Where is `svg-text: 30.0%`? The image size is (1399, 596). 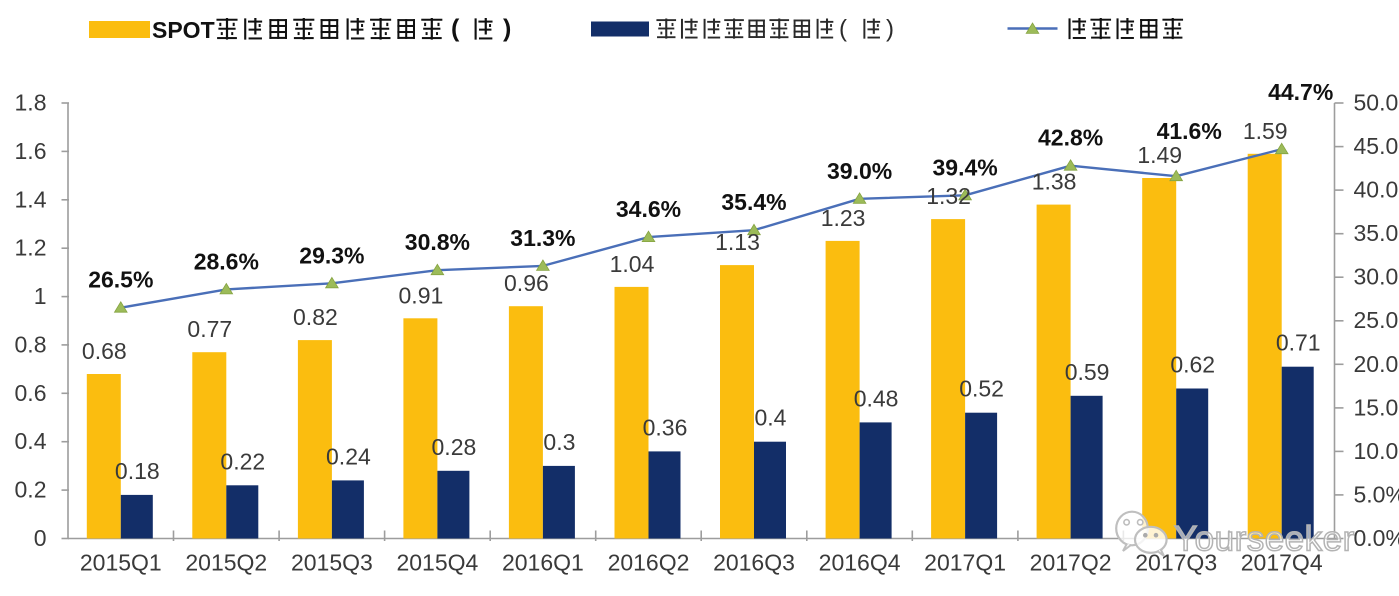 svg-text: 30.0% is located at coordinates (1376, 277).